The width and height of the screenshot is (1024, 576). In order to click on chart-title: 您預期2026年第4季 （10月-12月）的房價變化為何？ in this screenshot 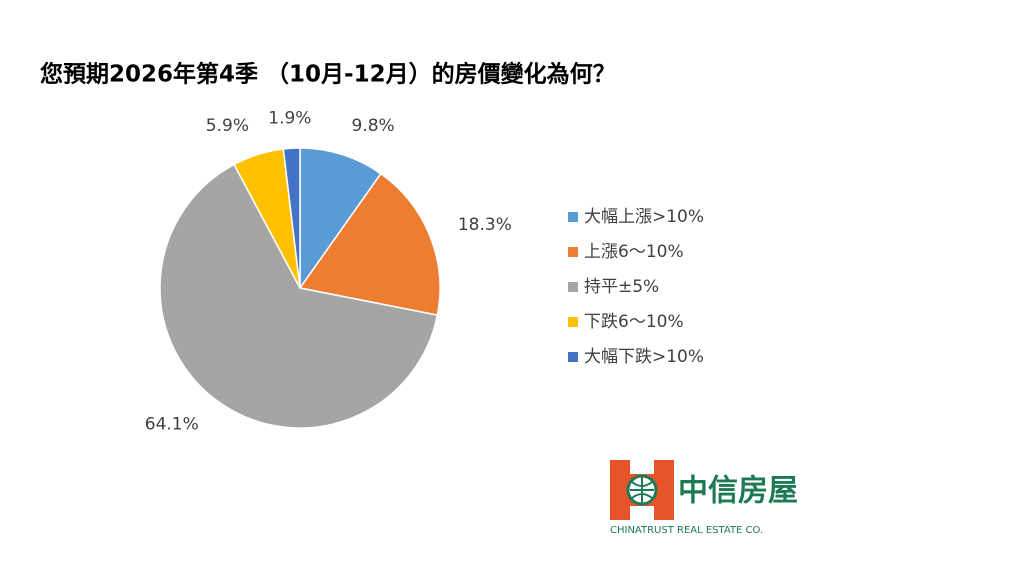, I will do `click(328, 74)`.